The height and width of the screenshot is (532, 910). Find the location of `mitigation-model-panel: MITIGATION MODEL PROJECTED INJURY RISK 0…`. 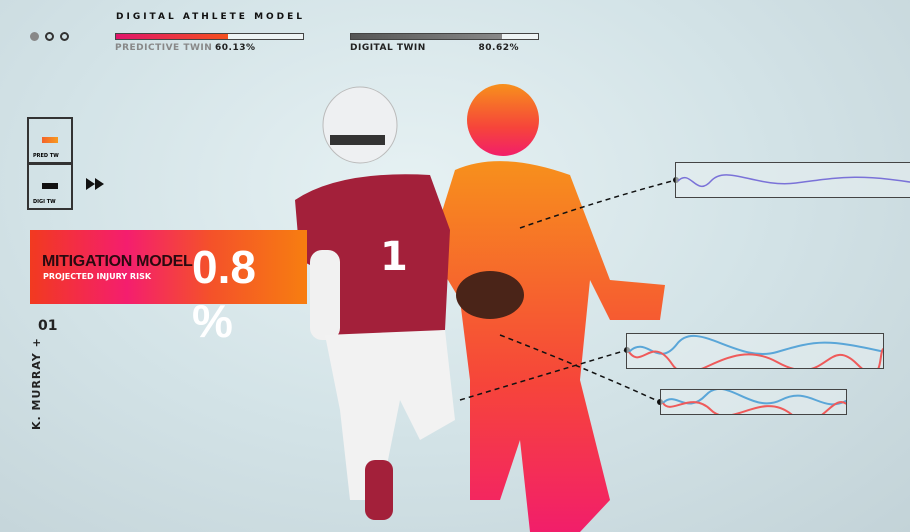

mitigation-model-panel: MITIGATION MODEL PROJECTED INJURY RISK 0… is located at coordinates (168, 288).